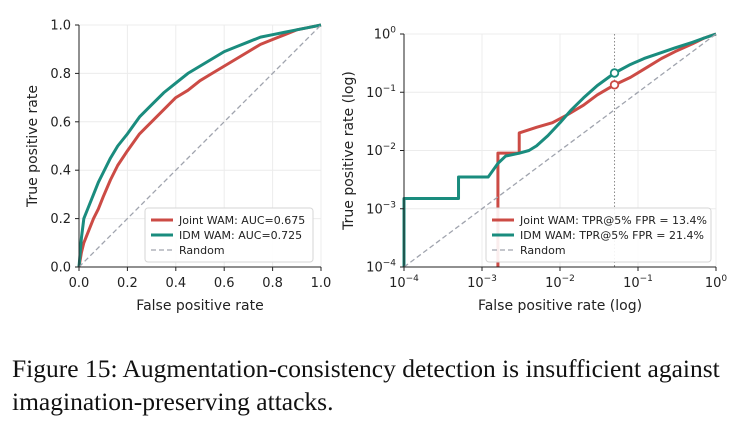 Image resolution: width=751 pixels, height=441 pixels. What do you see at coordinates (613, 220) in the screenshot?
I see `legend-label-joint: Joint WAM: TPR@5% FPR = 13.4%` at bounding box center [613, 220].